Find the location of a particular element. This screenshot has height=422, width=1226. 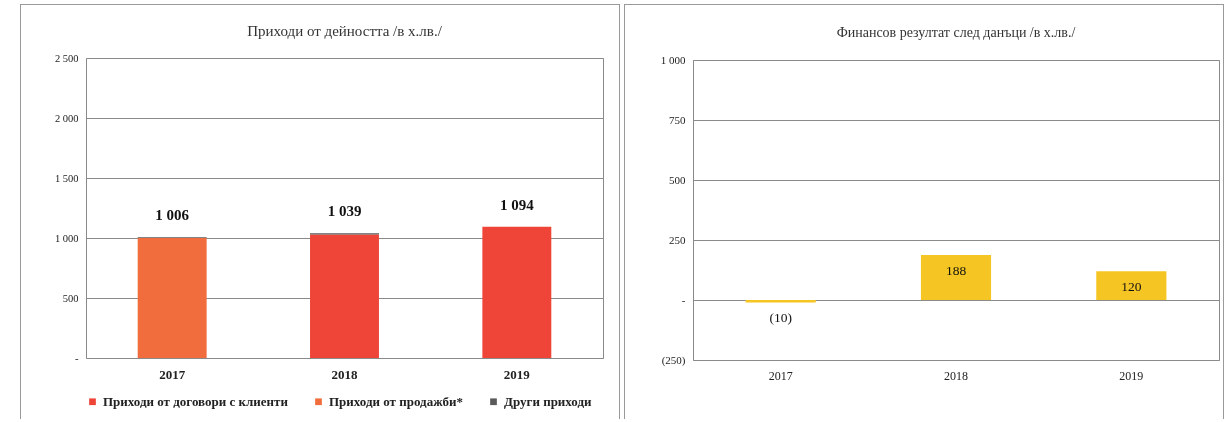

legend-label: Приходи от продажби* is located at coordinates (396, 401).